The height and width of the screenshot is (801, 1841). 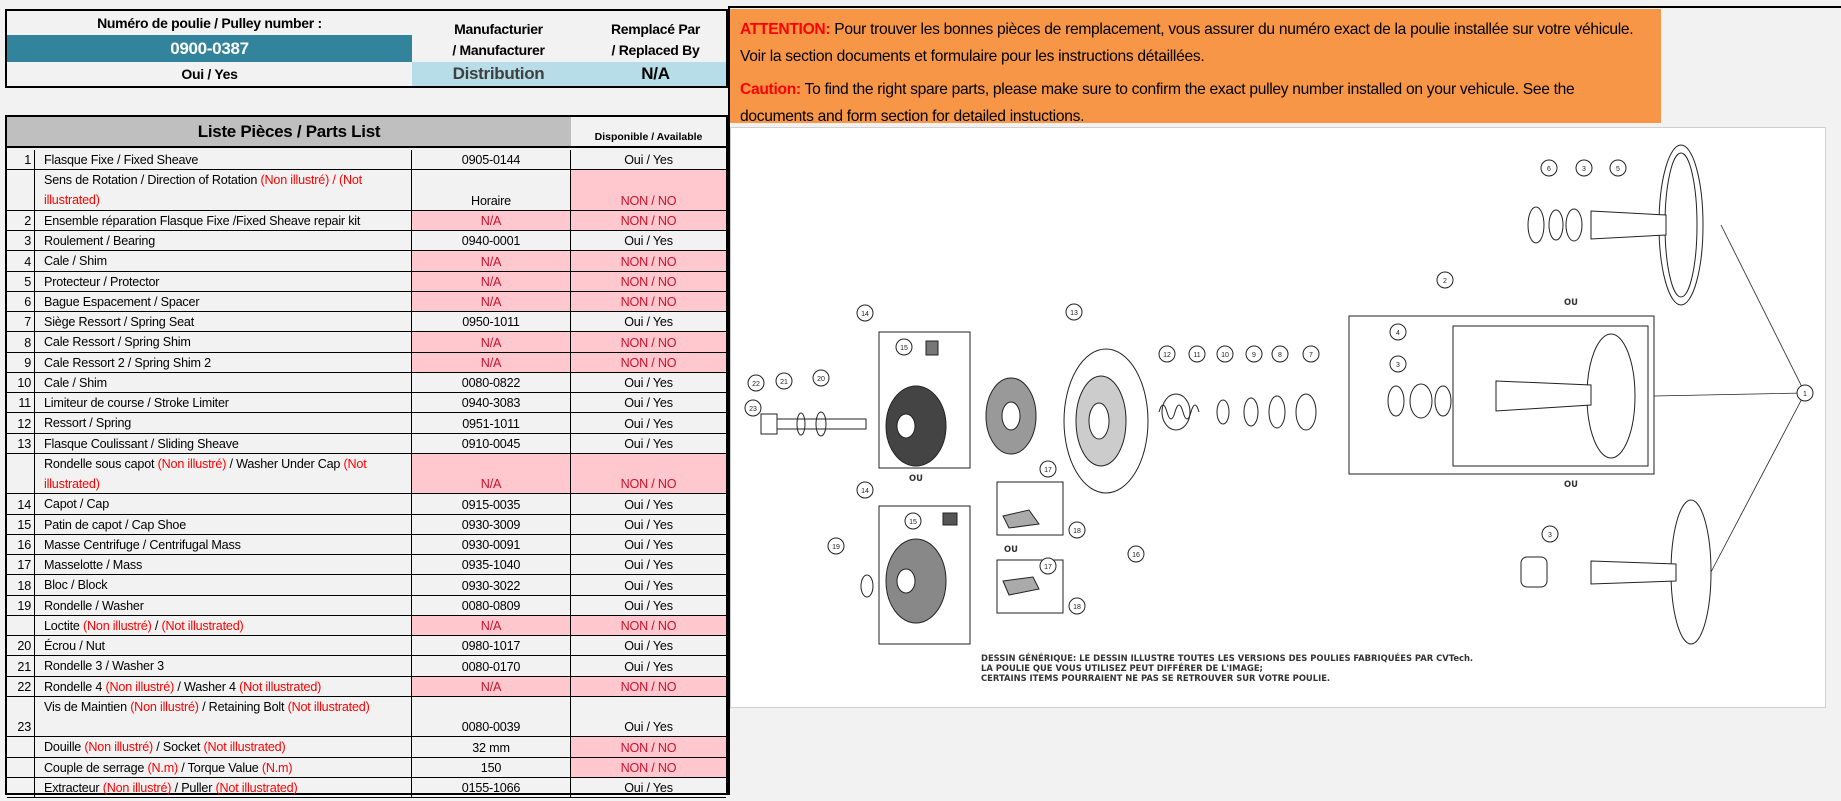 What do you see at coordinates (73, 787) in the screenshot?
I see `description-text: Extracteur` at bounding box center [73, 787].